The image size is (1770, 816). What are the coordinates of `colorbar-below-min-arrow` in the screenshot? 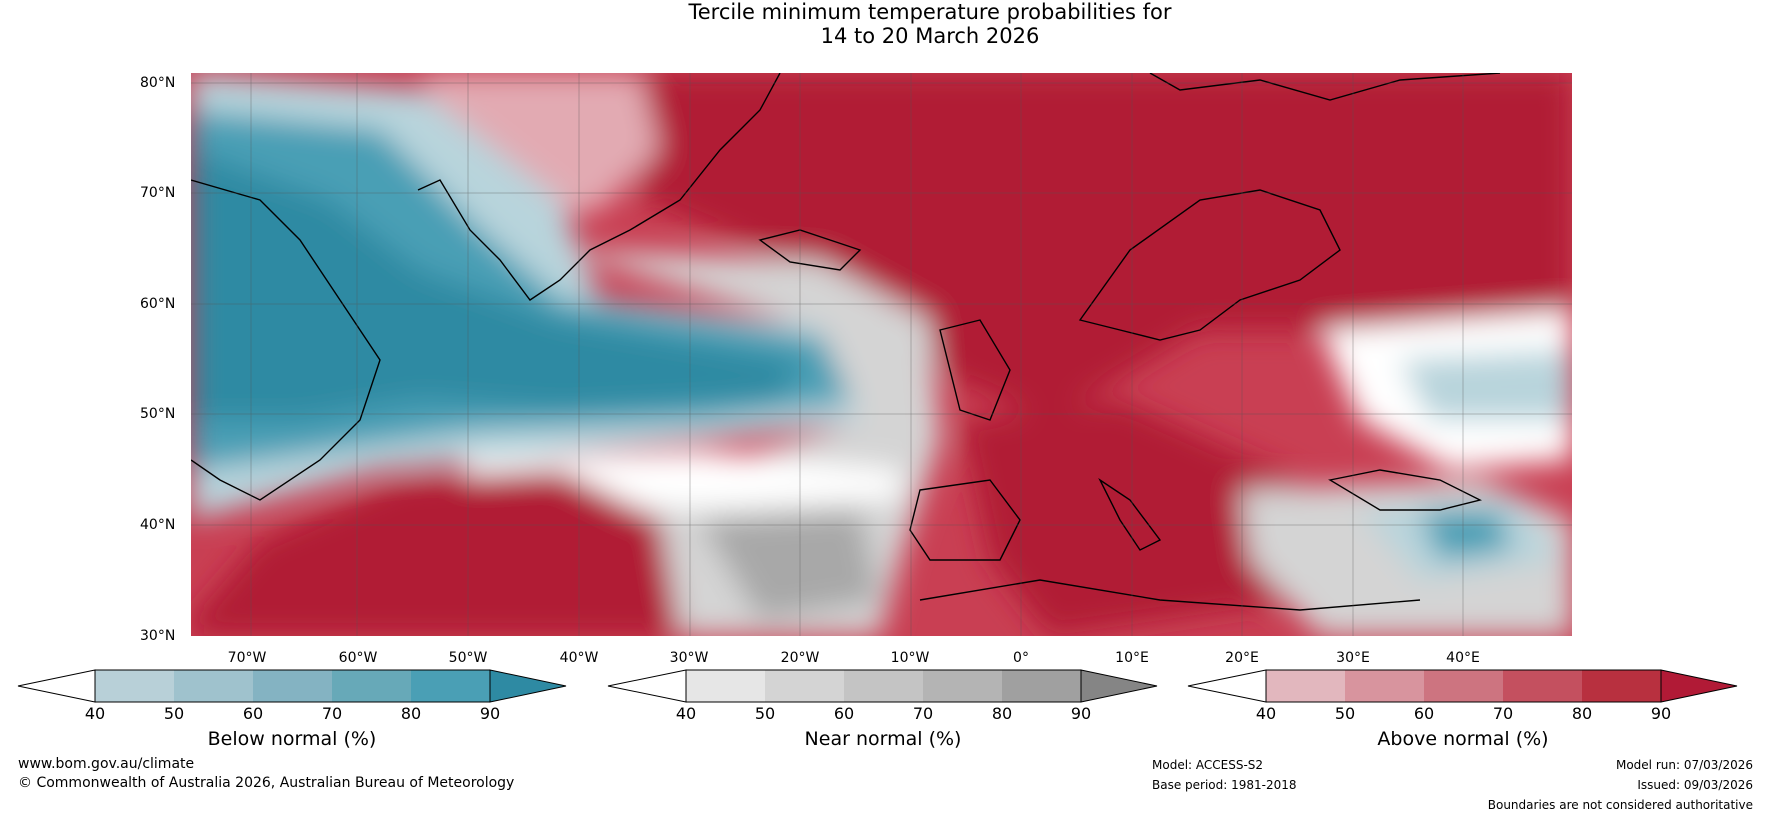 It's located at (56, 686).